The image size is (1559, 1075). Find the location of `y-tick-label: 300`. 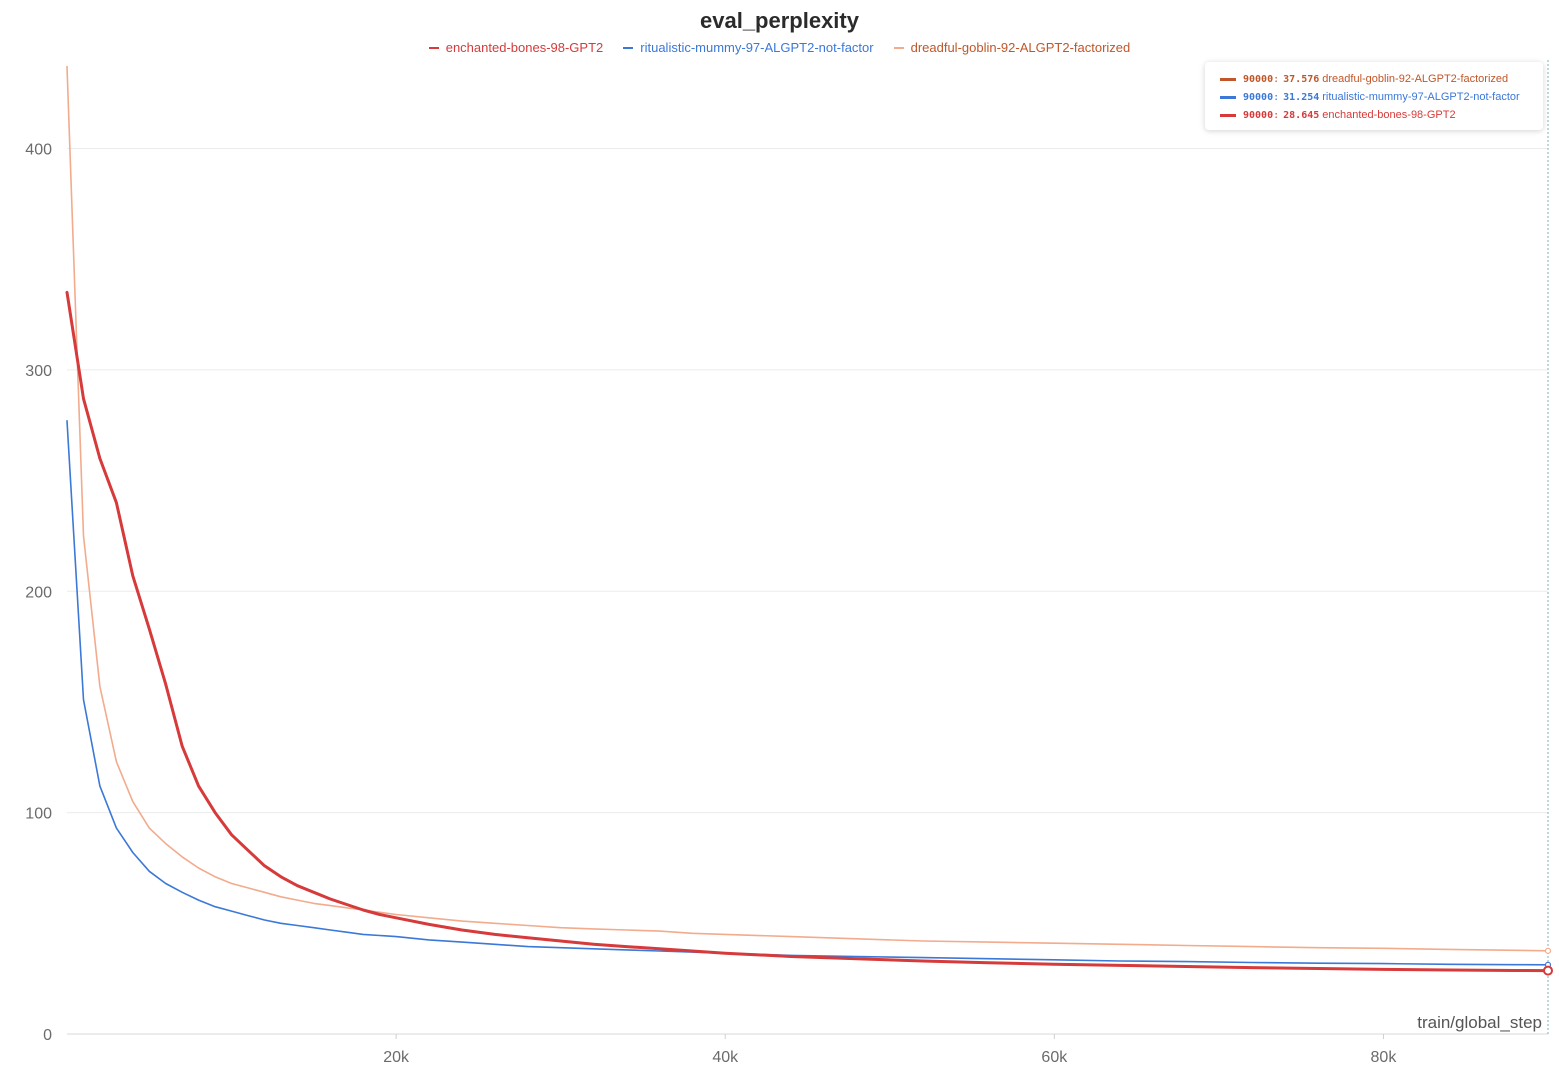

y-tick-label: 300 is located at coordinates (38, 371).